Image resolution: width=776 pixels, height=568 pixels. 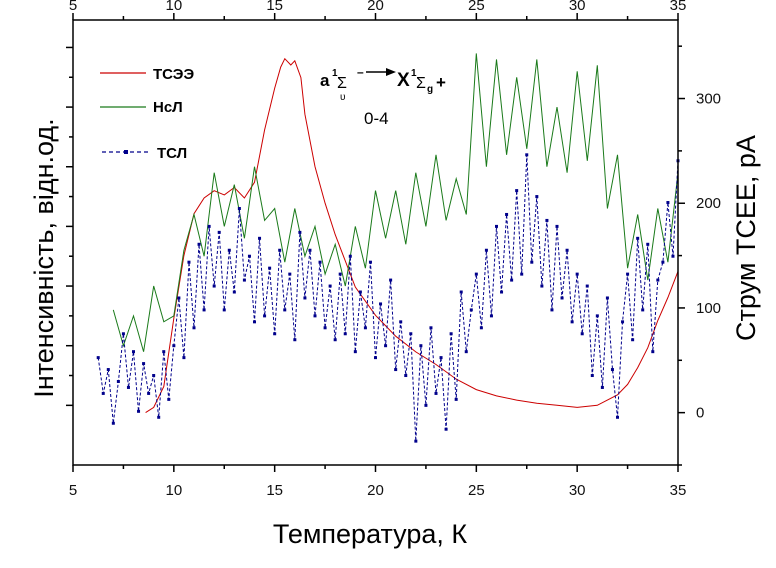 What do you see at coordinates (678, 490) in the screenshot?
I see `x-tick-label-bottom: 35` at bounding box center [678, 490].